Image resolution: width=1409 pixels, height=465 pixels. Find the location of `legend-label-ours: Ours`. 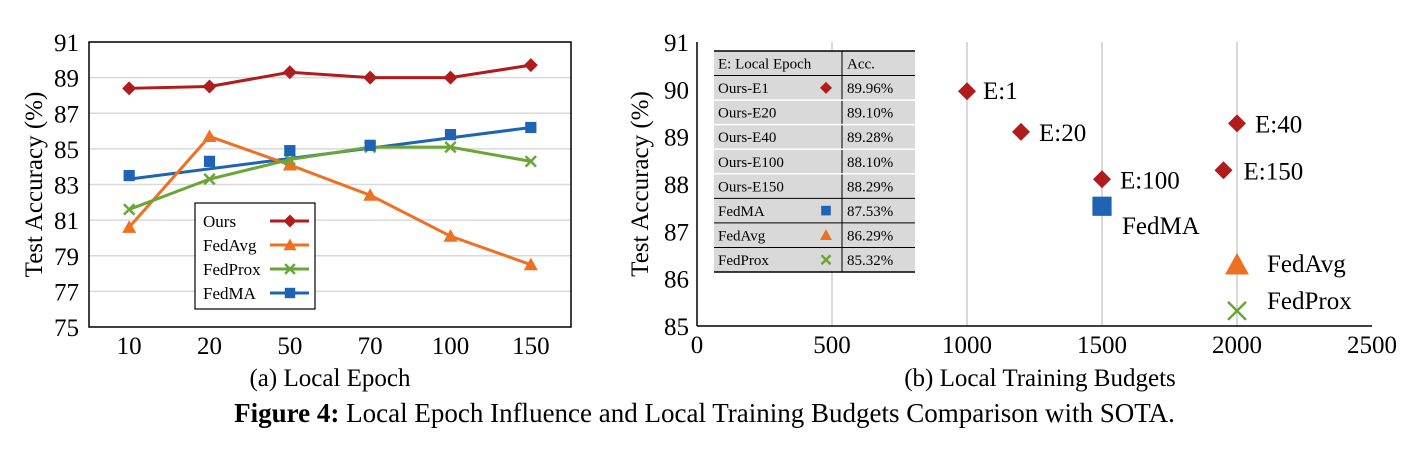

legend-label-ours: Ours is located at coordinates (219, 221).